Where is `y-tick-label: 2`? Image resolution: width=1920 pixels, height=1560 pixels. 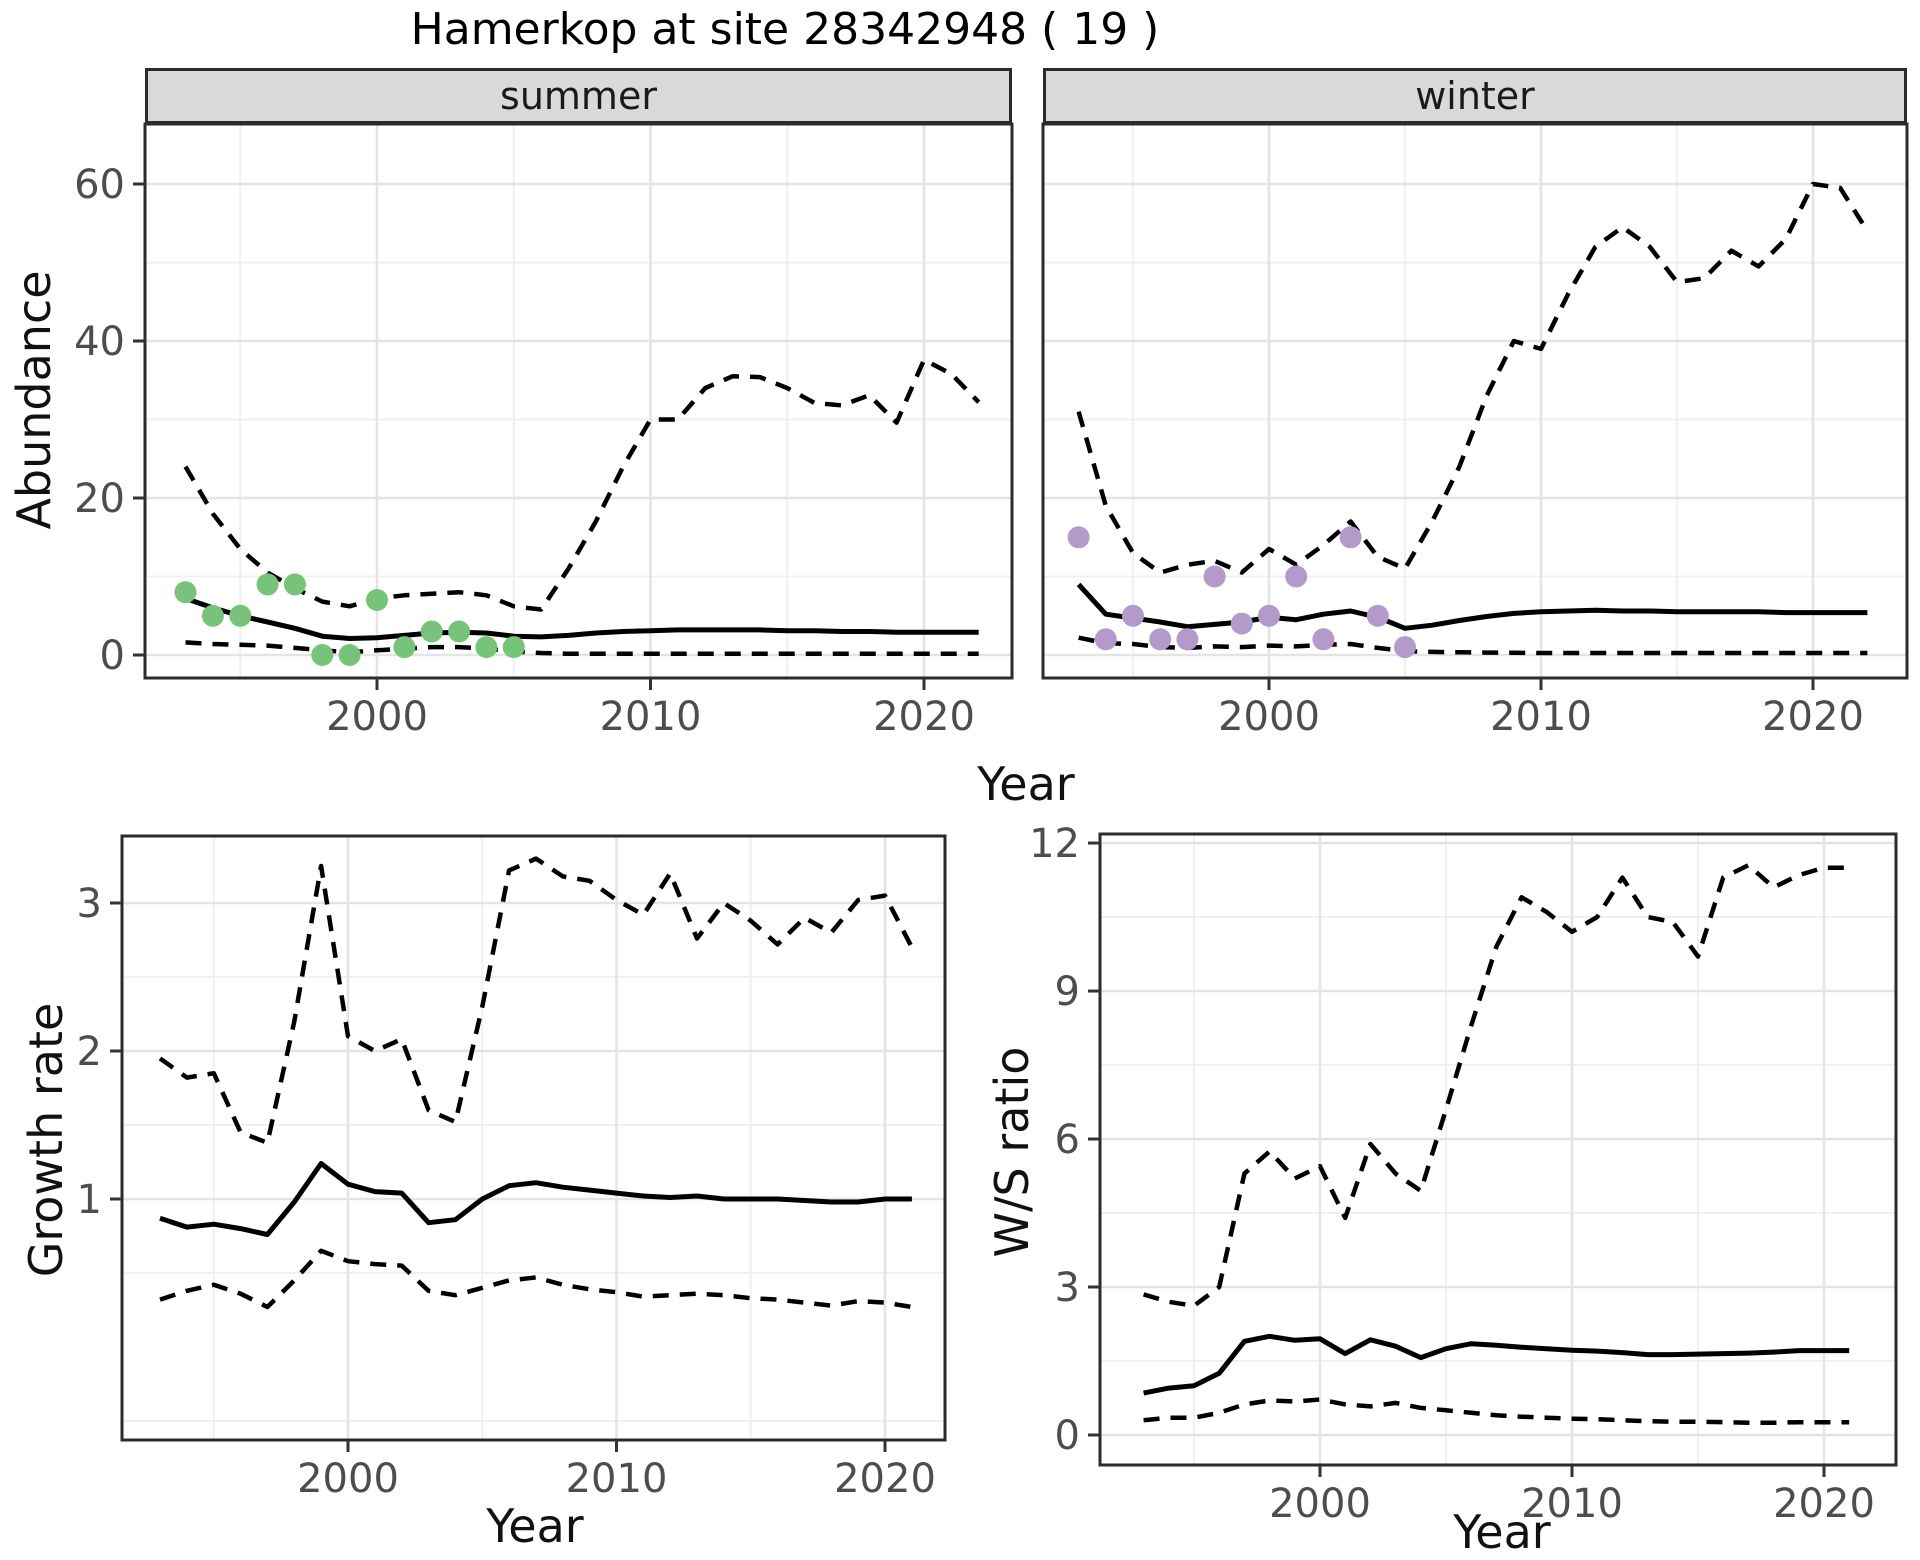
y-tick-label: 2 is located at coordinates (89, 1052).